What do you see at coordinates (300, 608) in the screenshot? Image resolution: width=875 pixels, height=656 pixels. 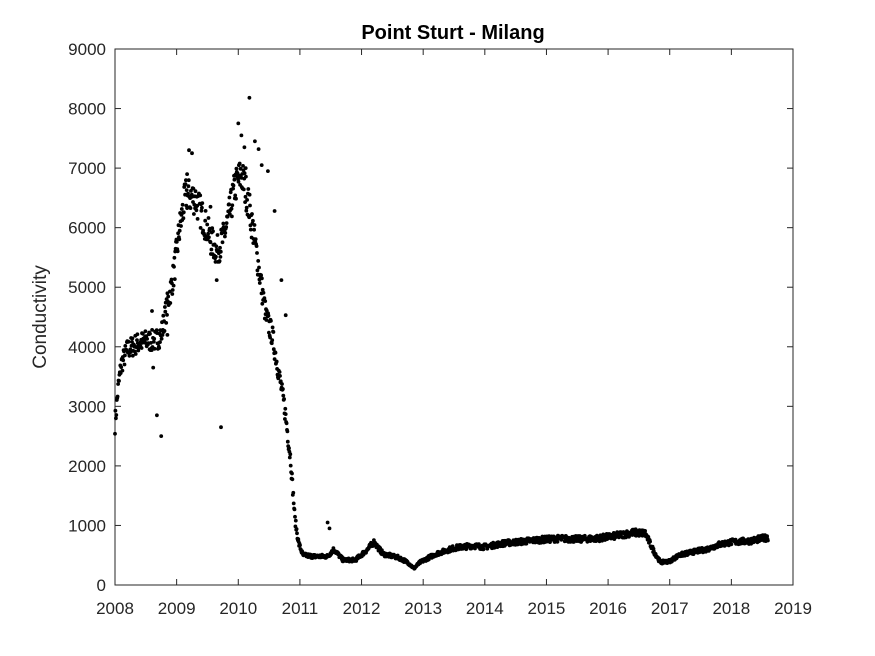 I see `x-tick-label: 2011` at bounding box center [300, 608].